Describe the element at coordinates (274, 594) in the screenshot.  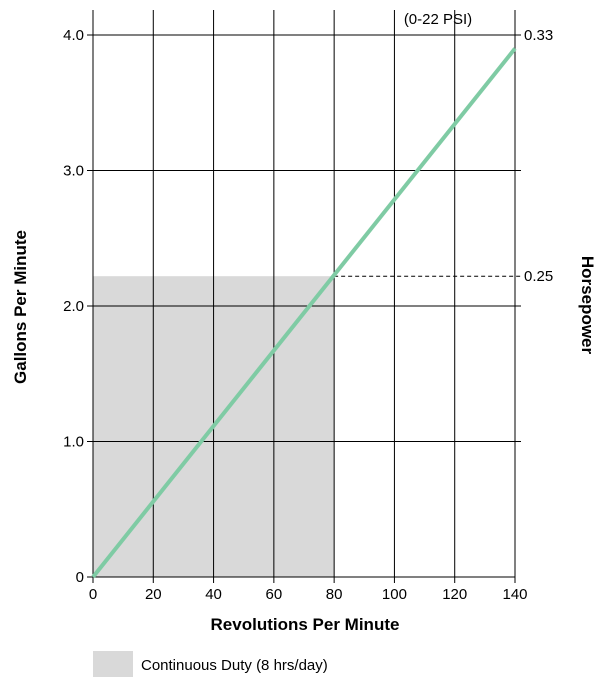
I see `x-tick-label: 60` at that location.